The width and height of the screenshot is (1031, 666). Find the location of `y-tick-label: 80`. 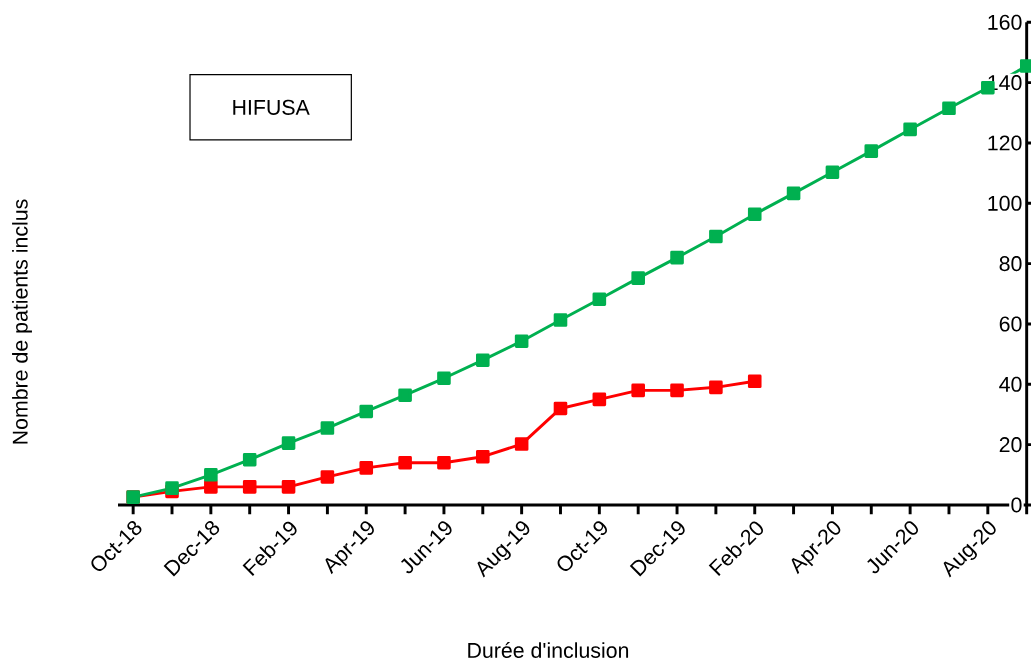

y-tick-label: 80 is located at coordinates (1010, 264).